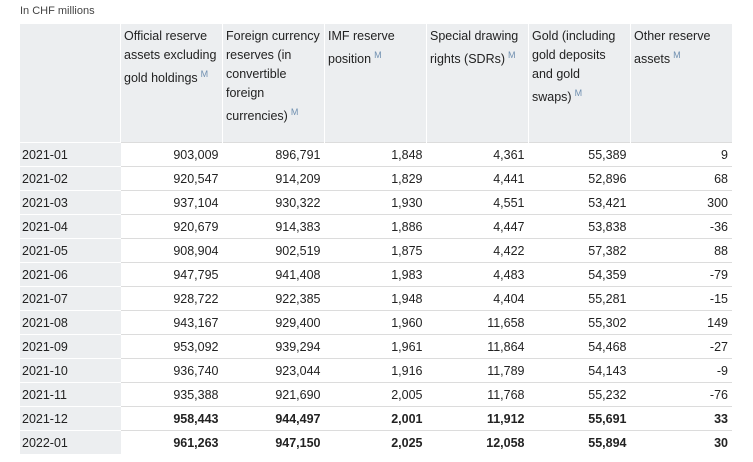 This screenshot has height=462, width=753. What do you see at coordinates (477, 370) in the screenshot?
I see `value-cell: 11,789` at bounding box center [477, 370].